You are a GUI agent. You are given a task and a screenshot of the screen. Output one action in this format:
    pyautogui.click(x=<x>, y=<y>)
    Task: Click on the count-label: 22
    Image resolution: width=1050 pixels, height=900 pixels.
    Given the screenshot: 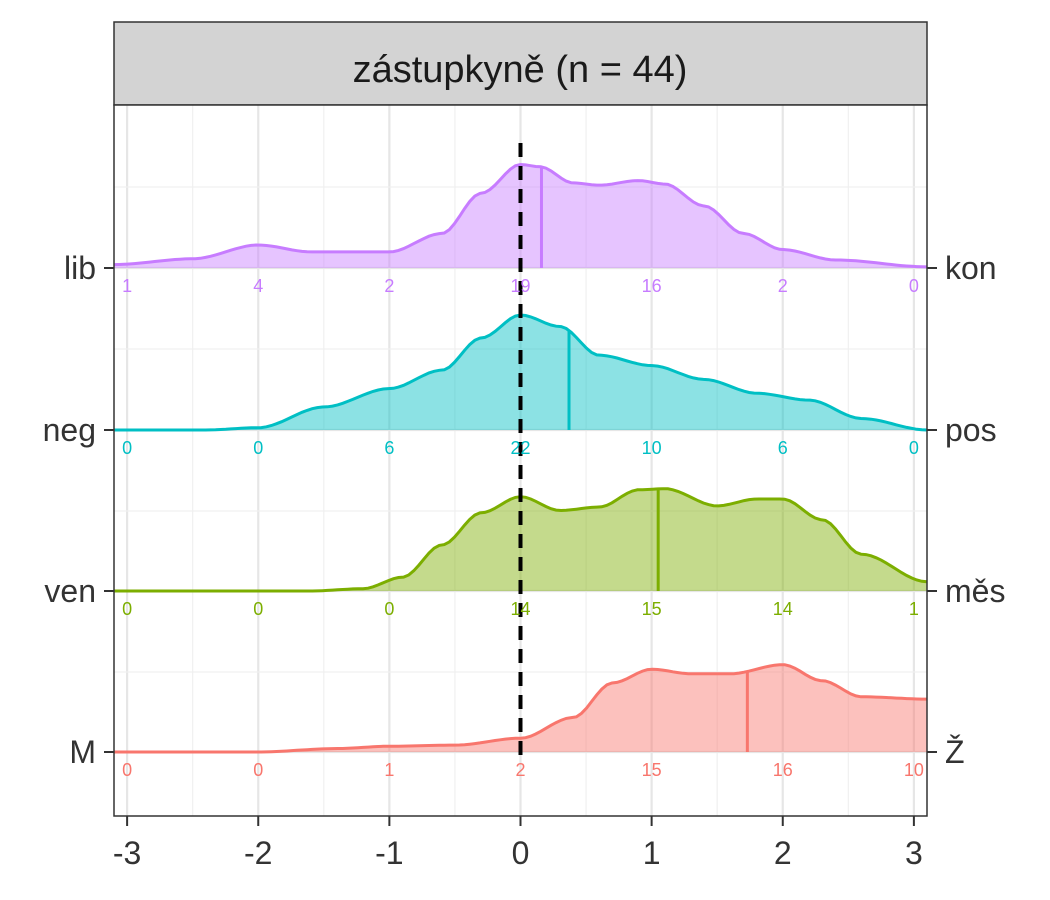 What is the action you would take?
    pyautogui.click(x=520, y=448)
    